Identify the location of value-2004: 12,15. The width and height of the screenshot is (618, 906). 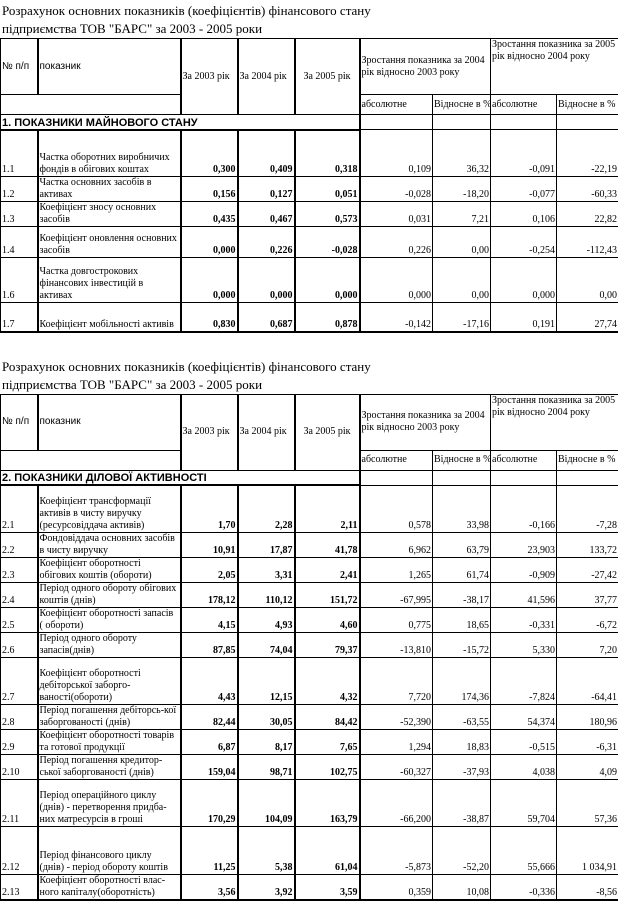
(266, 680).